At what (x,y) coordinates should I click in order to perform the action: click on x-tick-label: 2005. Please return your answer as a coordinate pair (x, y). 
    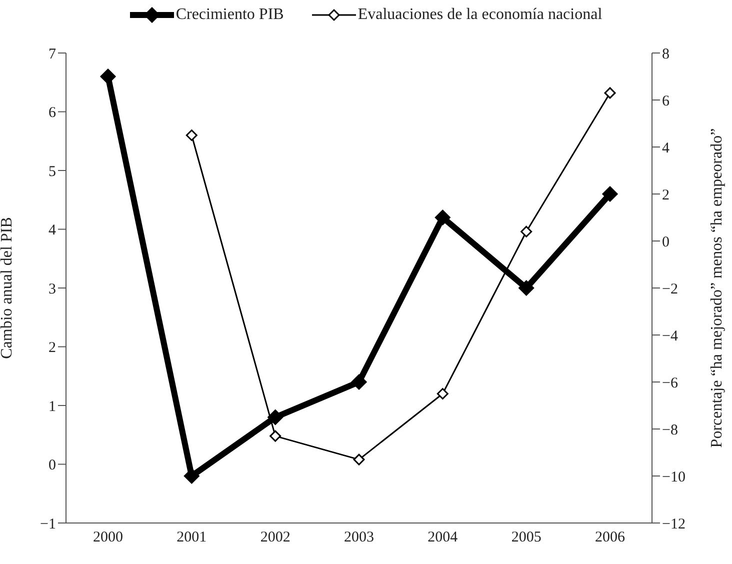
    Looking at the image, I should click on (526, 538).